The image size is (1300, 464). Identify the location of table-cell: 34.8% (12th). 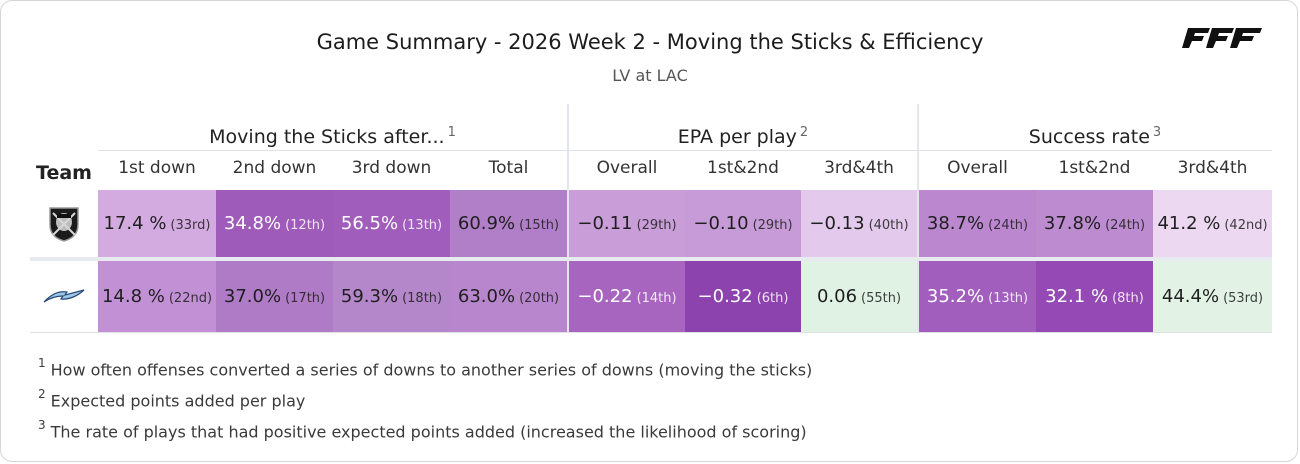
(274, 223).